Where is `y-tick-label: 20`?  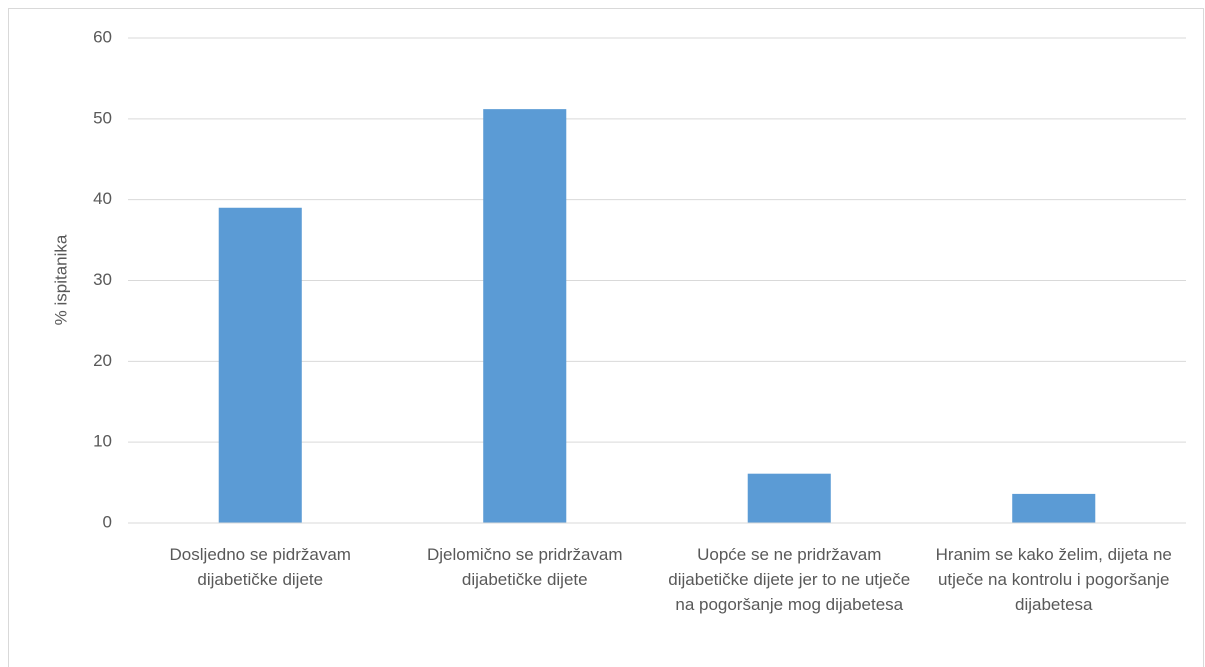
y-tick-label: 20 is located at coordinates (102, 360).